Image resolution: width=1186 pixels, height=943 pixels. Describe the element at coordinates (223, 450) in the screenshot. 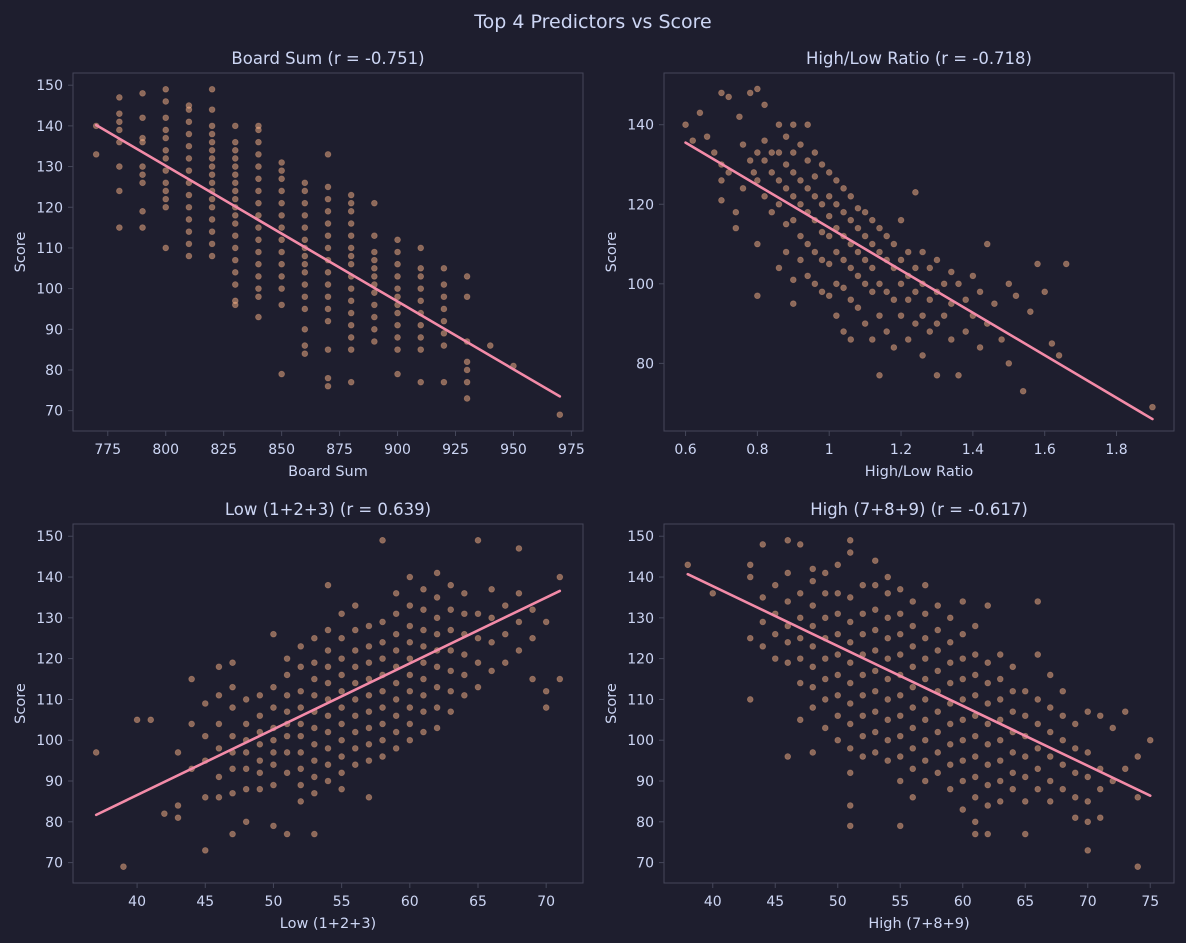

I see `x-tick-label: 825` at that location.